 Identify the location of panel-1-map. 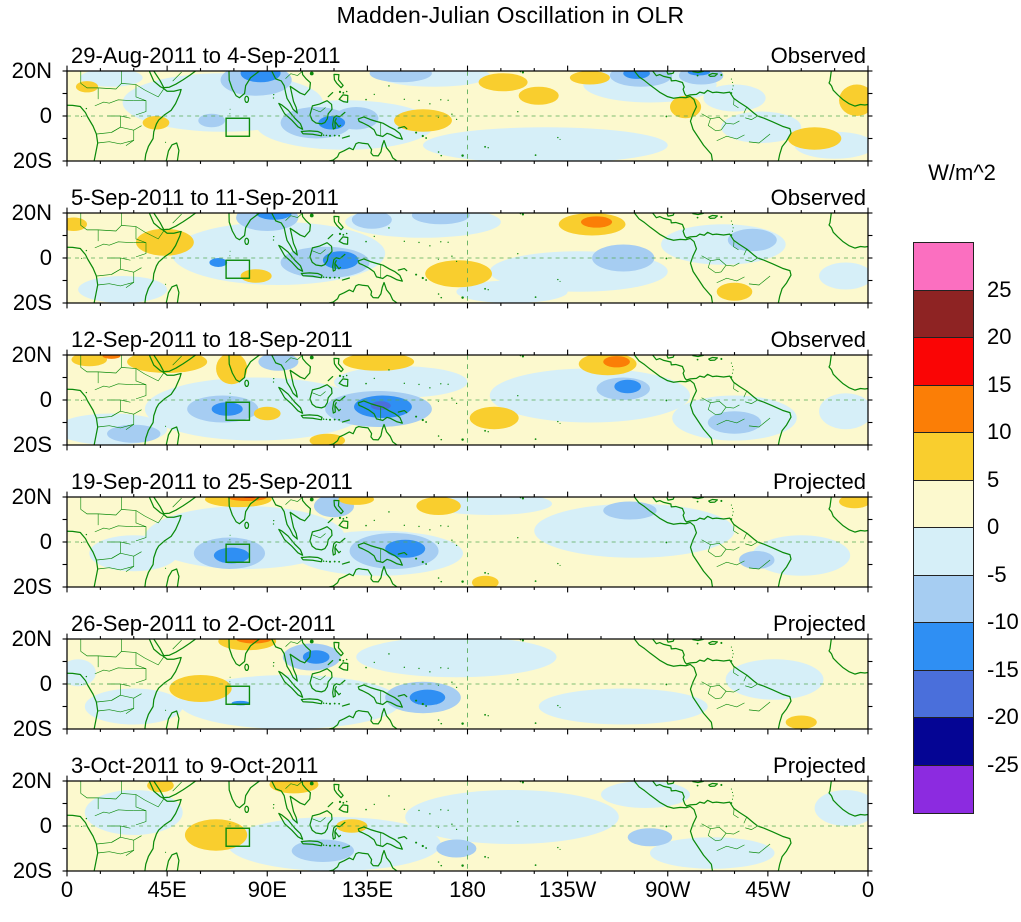
(467, 116).